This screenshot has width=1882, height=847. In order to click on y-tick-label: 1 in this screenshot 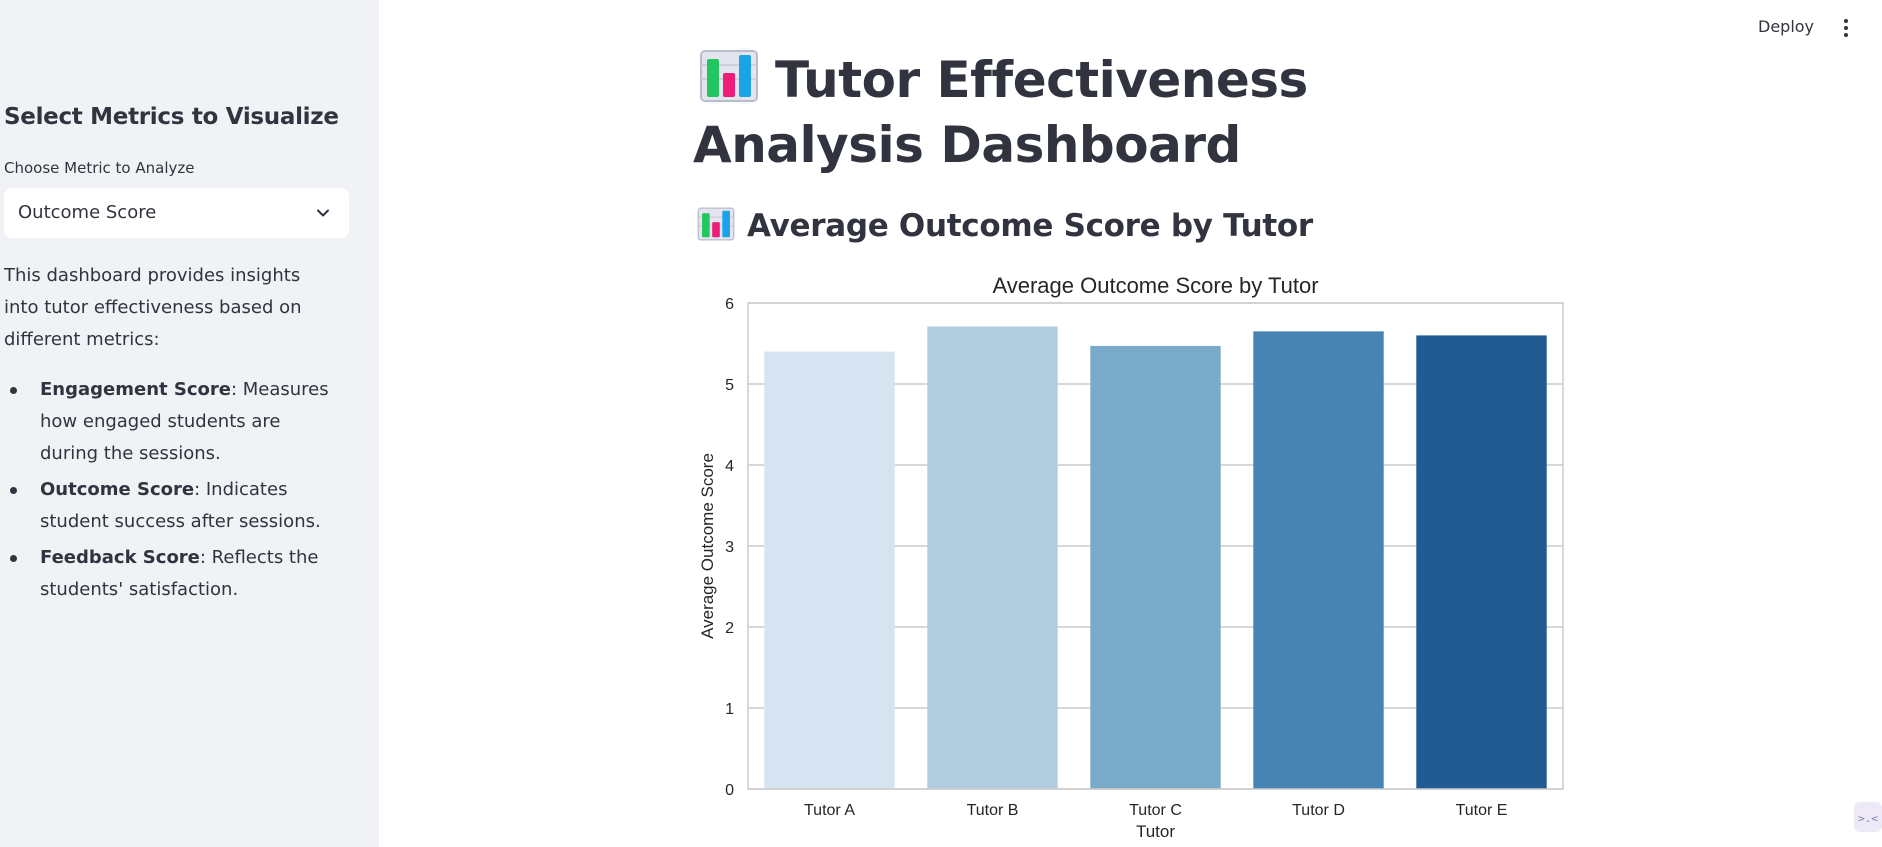, I will do `click(729, 709)`.